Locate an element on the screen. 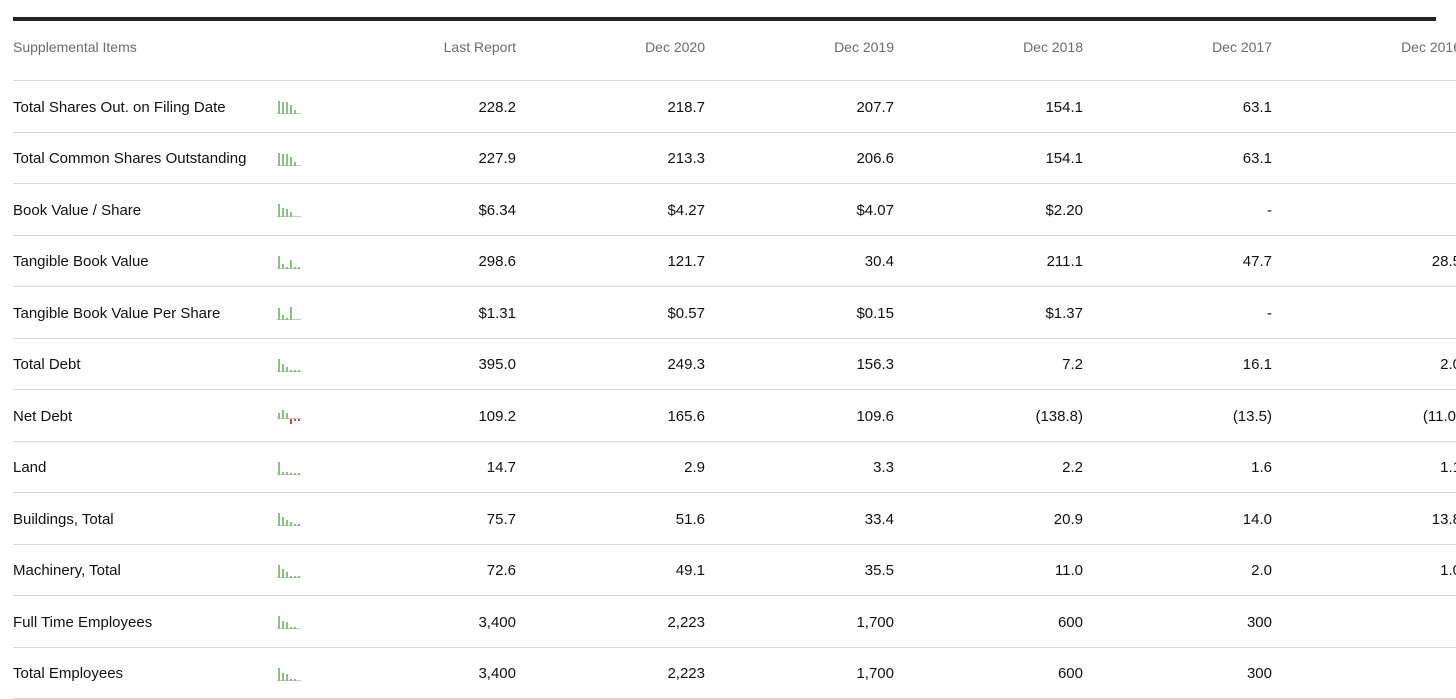  value-dec-2017: 300 is located at coordinates (1177, 621).